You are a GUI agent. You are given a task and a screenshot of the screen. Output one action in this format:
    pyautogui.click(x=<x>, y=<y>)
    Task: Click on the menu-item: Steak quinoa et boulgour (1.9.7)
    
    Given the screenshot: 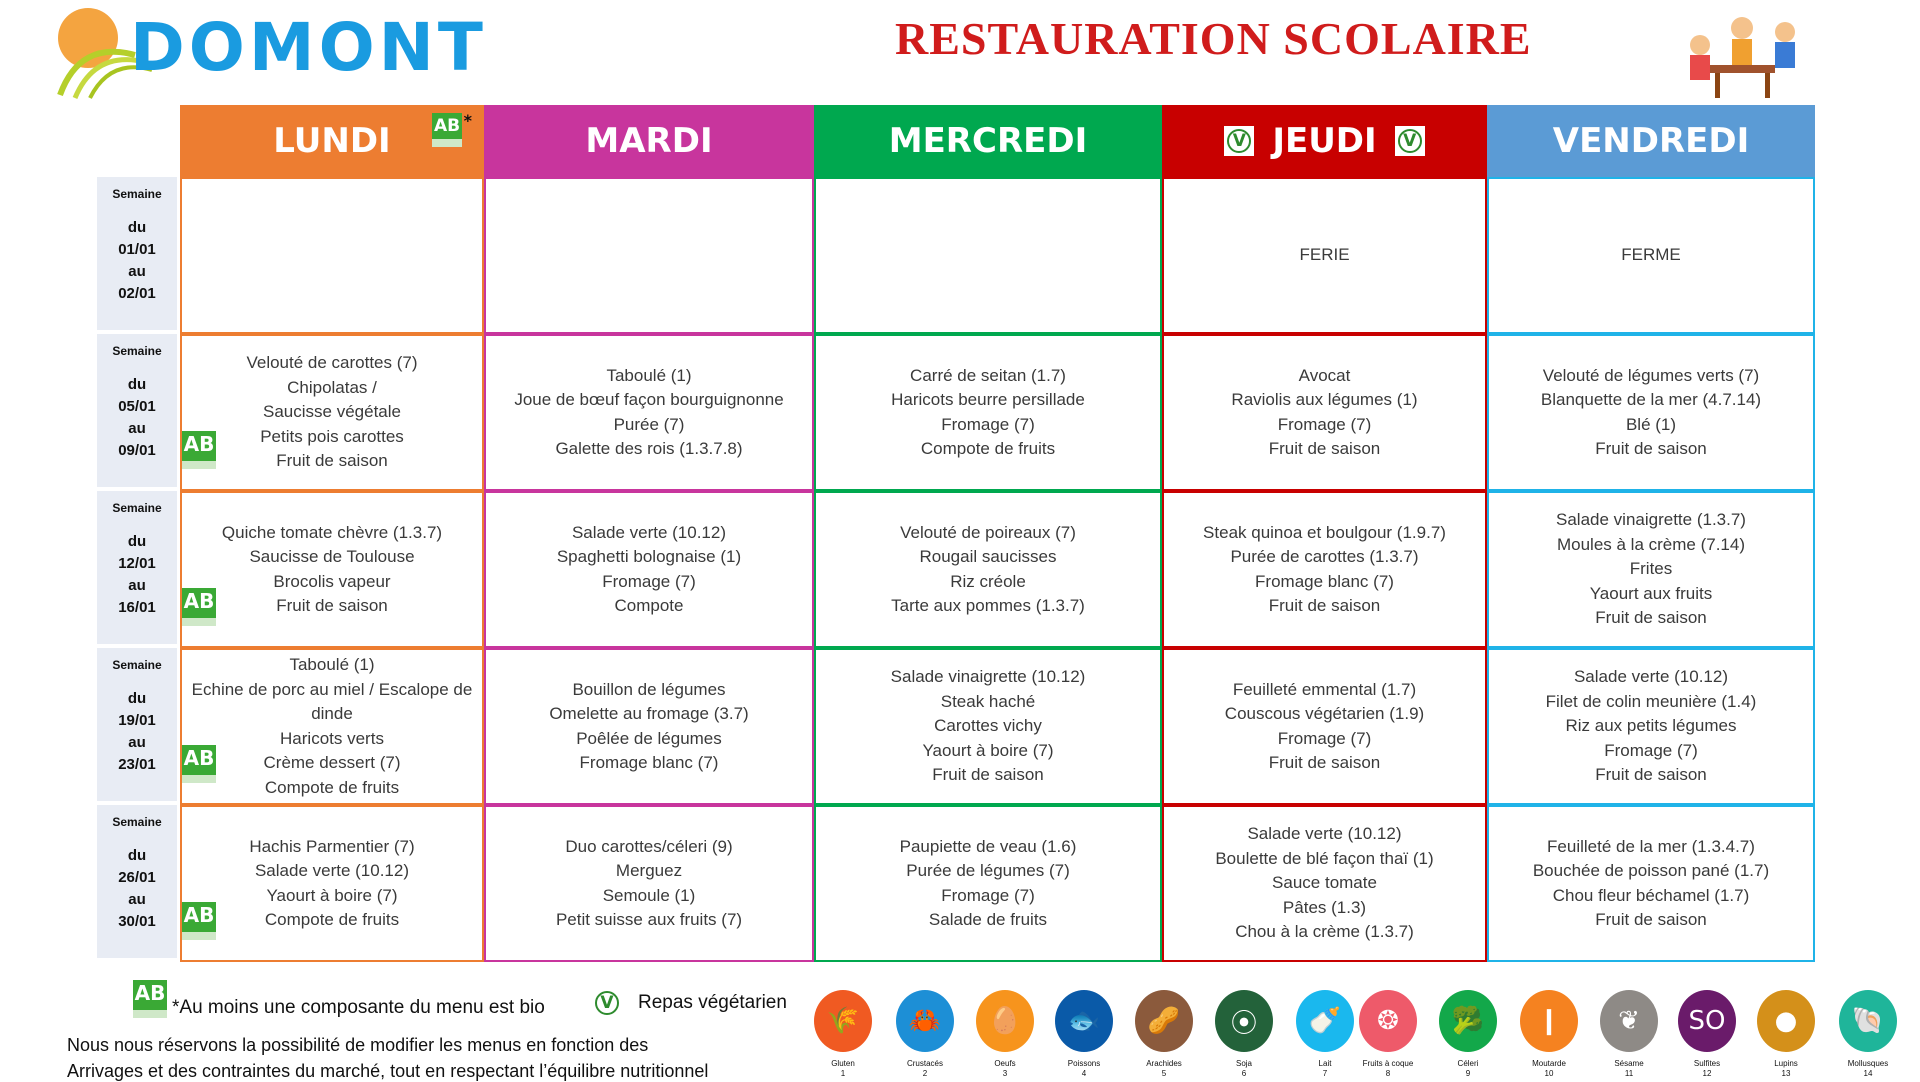 What is the action you would take?
    pyautogui.click(x=1324, y=532)
    